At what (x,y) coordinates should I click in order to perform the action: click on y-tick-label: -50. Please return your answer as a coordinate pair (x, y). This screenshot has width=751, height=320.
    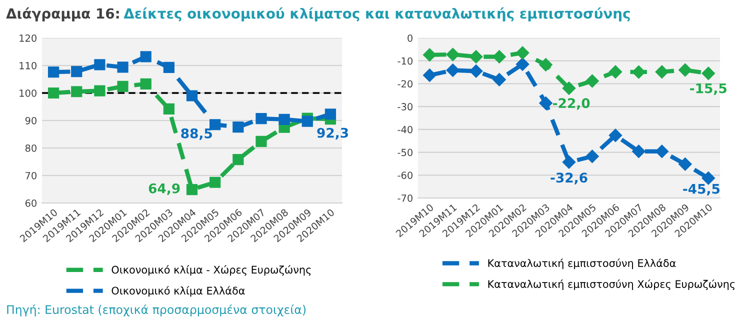
    Looking at the image, I should click on (405, 152).